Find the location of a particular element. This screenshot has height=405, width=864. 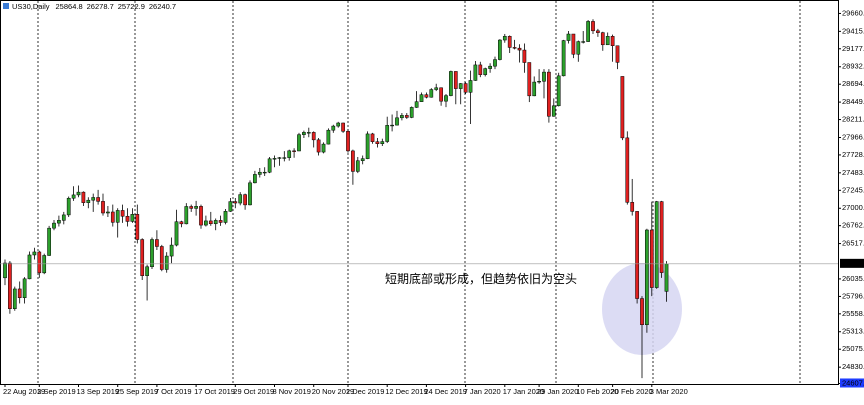

y-tick-label: 27000.0 is located at coordinates (853, 207).